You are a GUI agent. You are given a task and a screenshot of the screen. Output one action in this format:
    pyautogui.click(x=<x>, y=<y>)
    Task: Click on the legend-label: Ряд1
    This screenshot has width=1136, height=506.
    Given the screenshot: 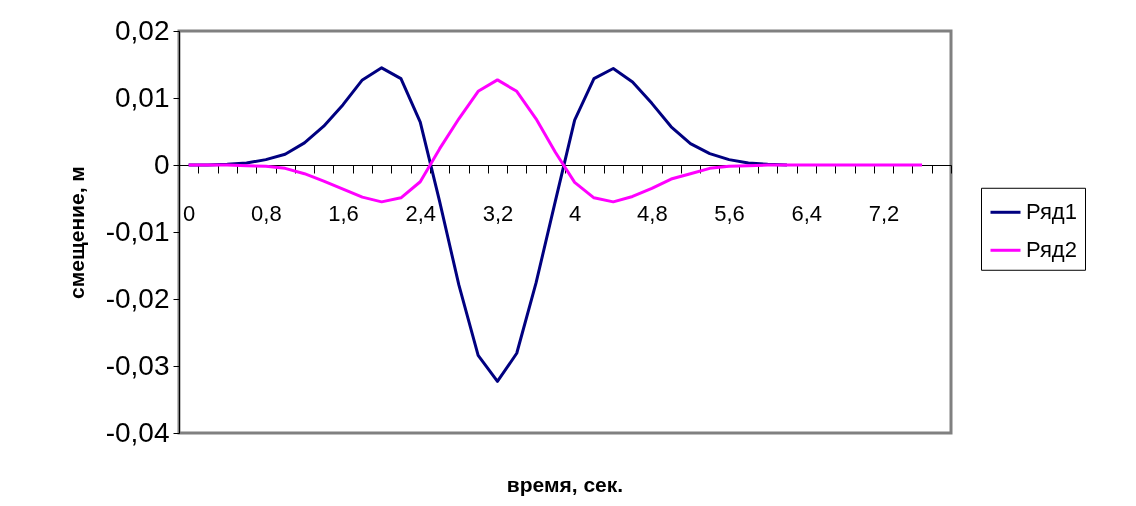 What is the action you would take?
    pyautogui.click(x=1051, y=212)
    